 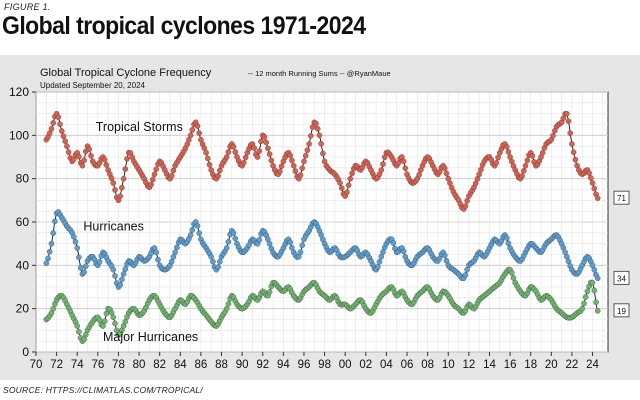 I want to click on x-tick-label: 90, so click(x=242, y=365).